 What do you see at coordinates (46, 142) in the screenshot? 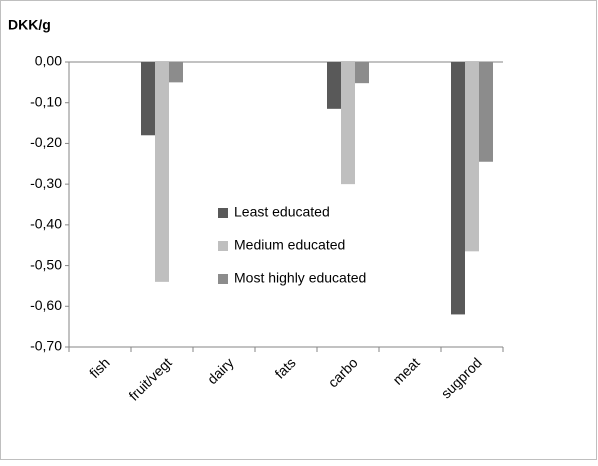
I see `y-tick-label: -0,20` at bounding box center [46, 142].